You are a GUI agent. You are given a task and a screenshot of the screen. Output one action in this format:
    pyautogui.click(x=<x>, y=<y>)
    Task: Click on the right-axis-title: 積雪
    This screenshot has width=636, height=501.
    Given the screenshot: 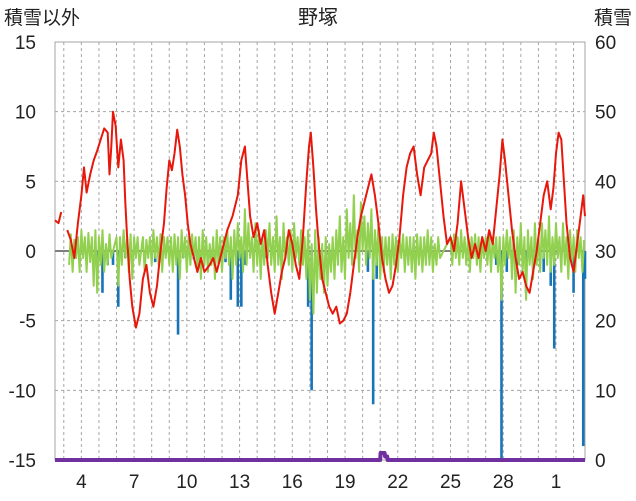 What is the action you would take?
    pyautogui.click(x=613, y=18)
    